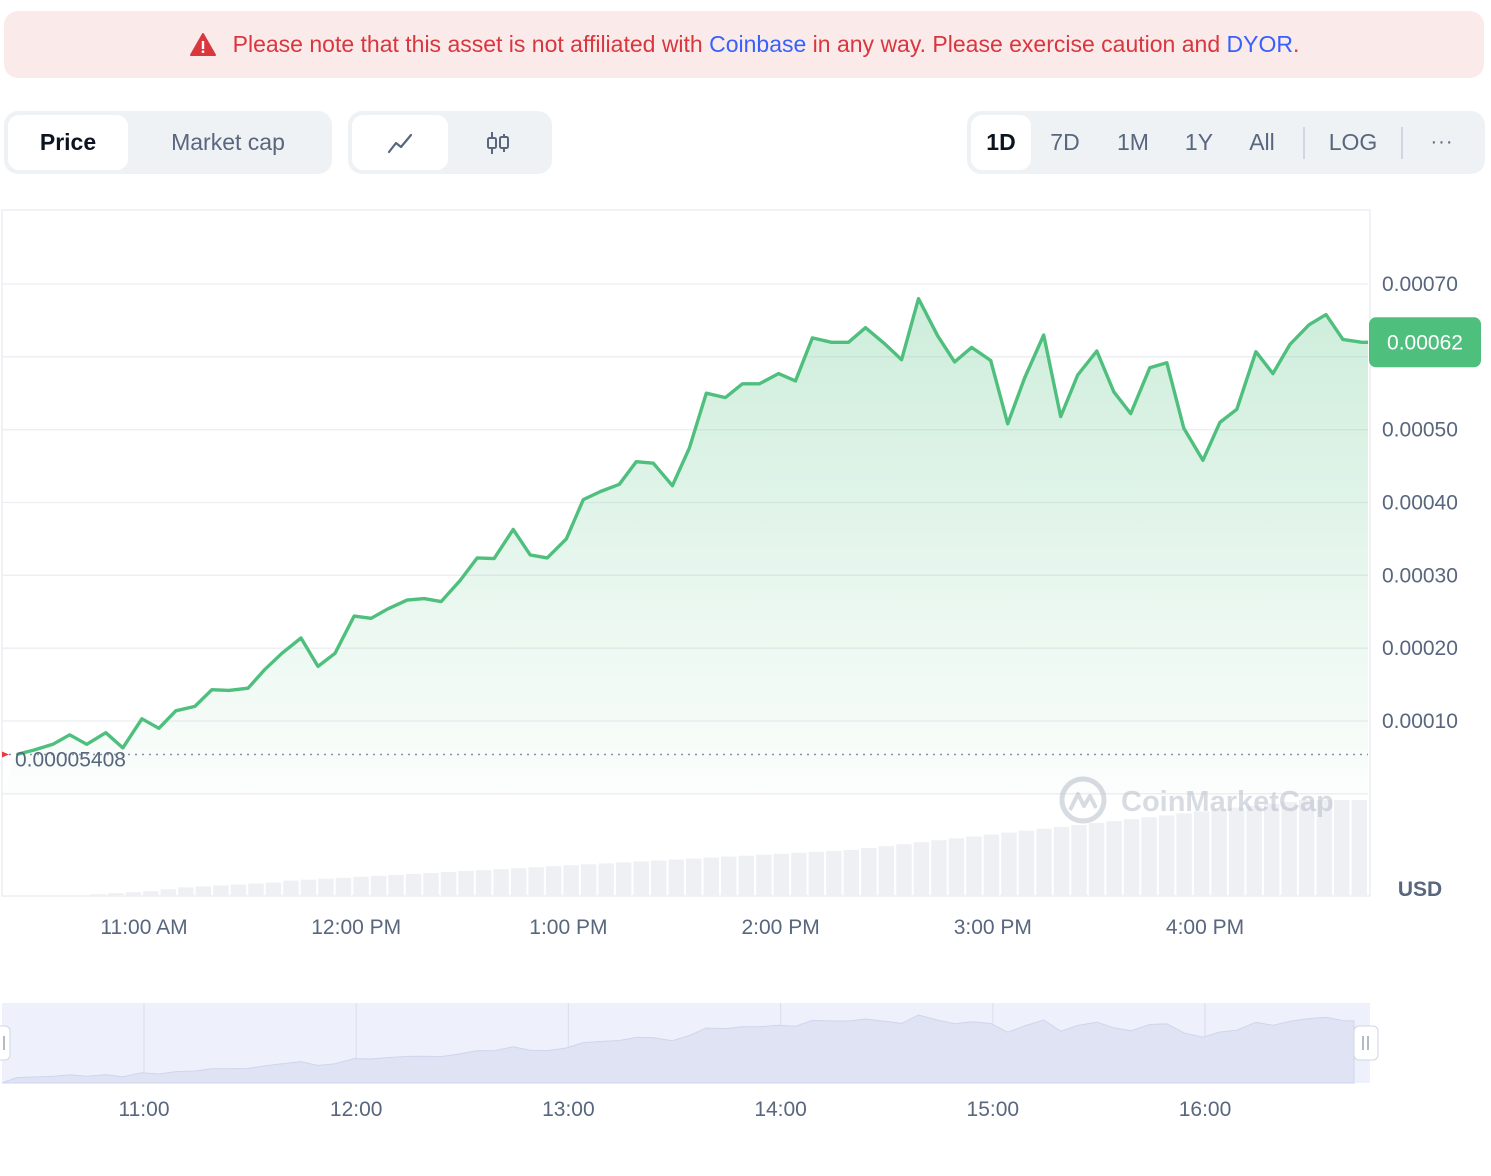 The image size is (1491, 1176). Describe the element at coordinates (1199, 142) in the screenshot. I see `range-1y: 1Y` at that location.